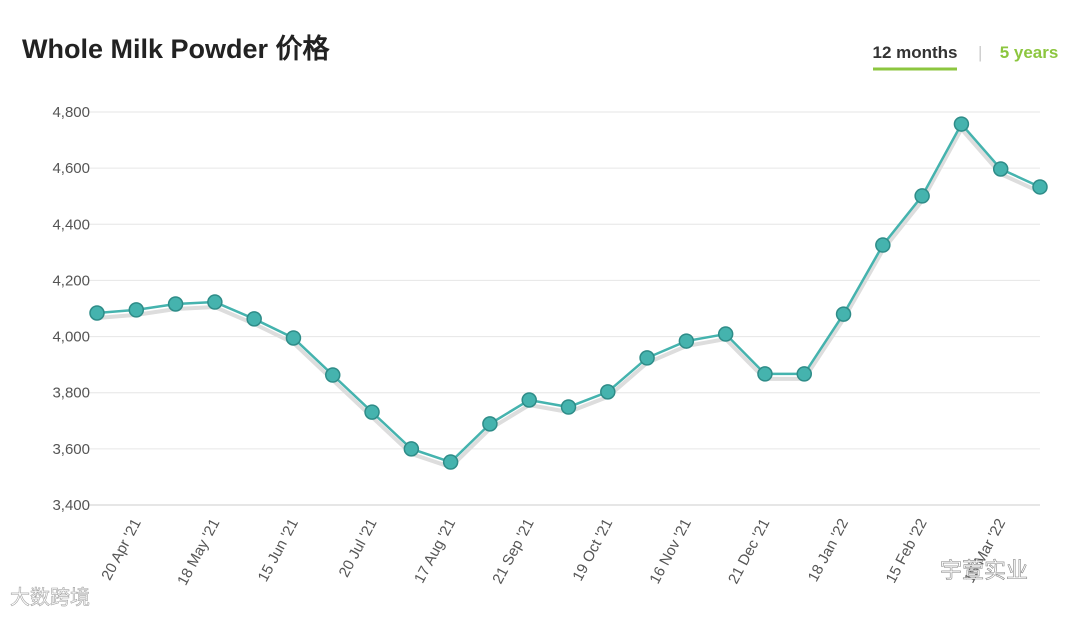 The image size is (1080, 617). What do you see at coordinates (50, 597) in the screenshot?
I see `watermark: 大数跨境` at bounding box center [50, 597].